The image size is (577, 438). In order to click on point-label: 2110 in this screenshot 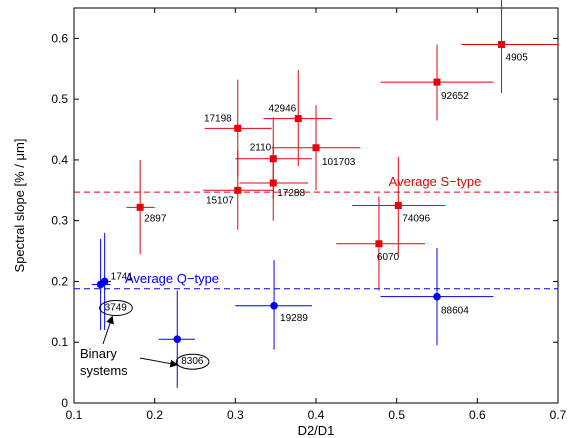, I will do `click(261, 148)`.